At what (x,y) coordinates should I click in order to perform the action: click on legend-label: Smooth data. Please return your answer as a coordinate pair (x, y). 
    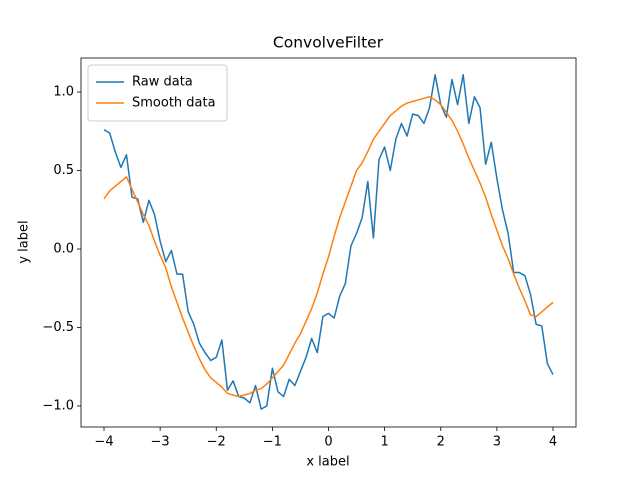
    Looking at the image, I should click on (174, 103).